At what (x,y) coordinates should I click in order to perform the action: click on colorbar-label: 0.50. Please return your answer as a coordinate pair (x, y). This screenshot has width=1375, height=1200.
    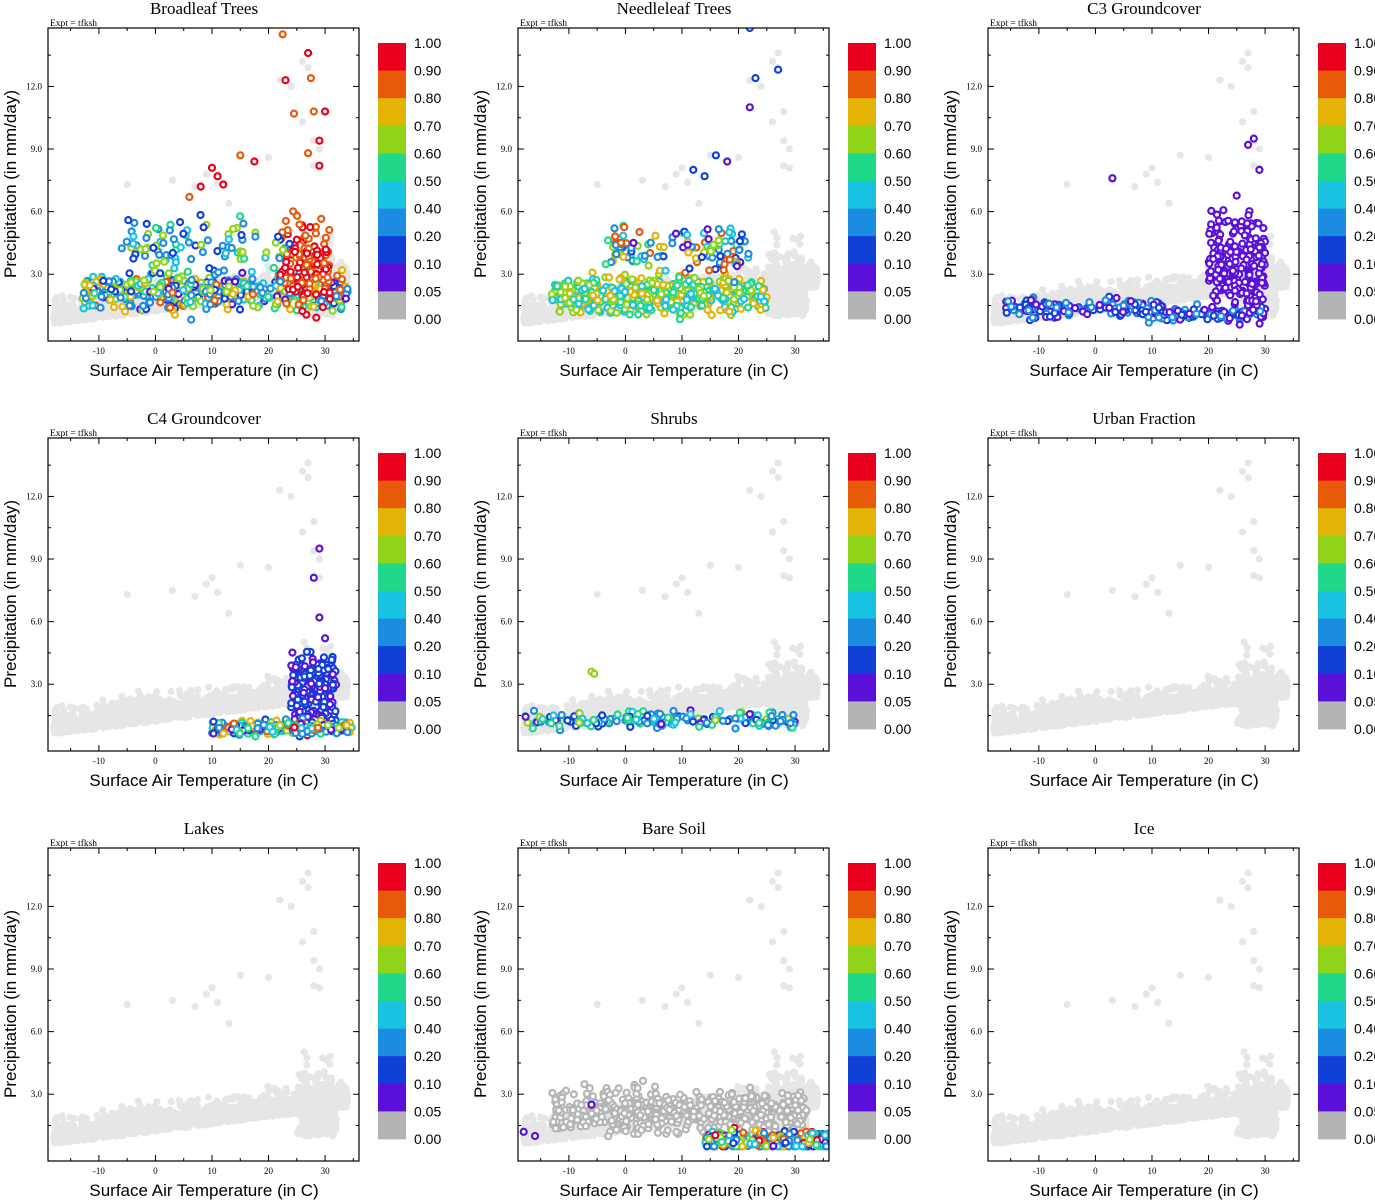
    Looking at the image, I should click on (897, 181).